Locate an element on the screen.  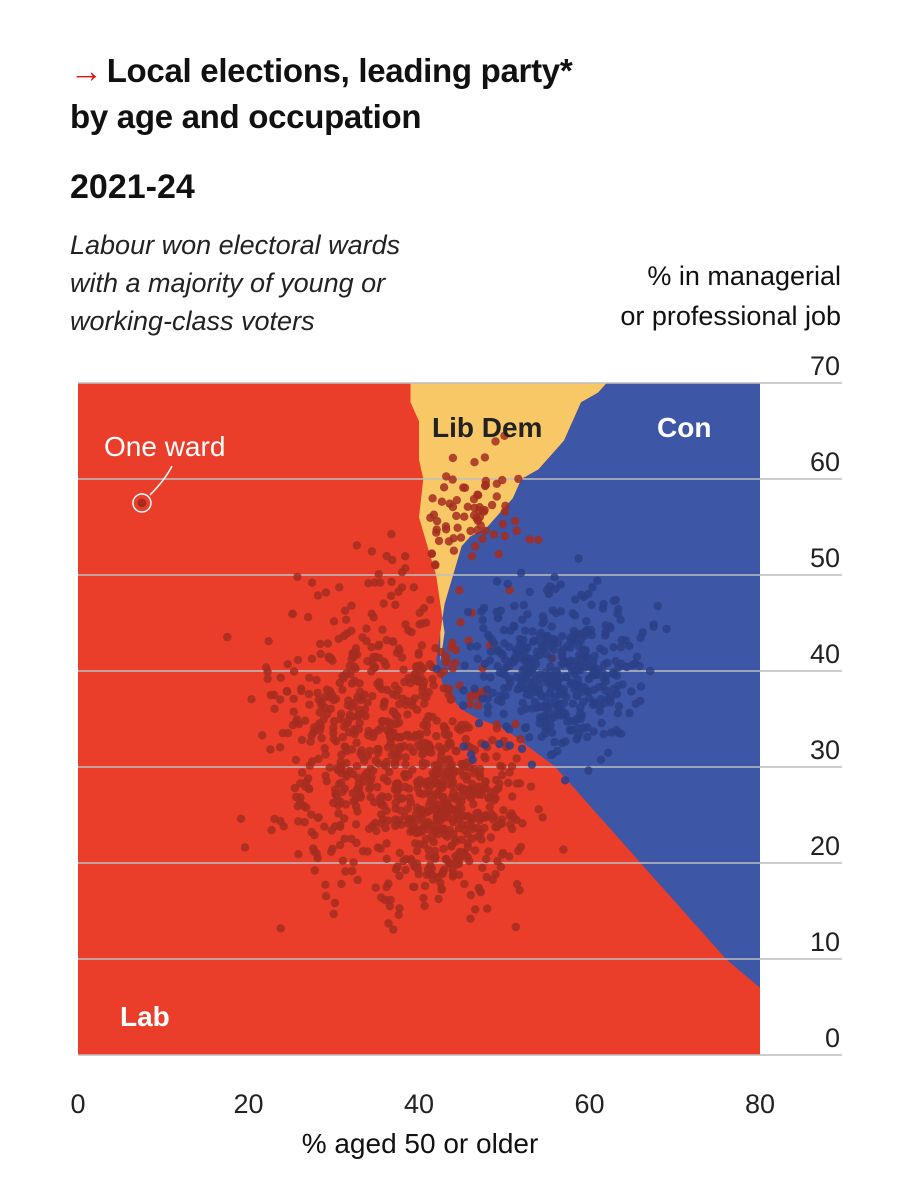
one-ward-label: One ward is located at coordinates (164, 446).